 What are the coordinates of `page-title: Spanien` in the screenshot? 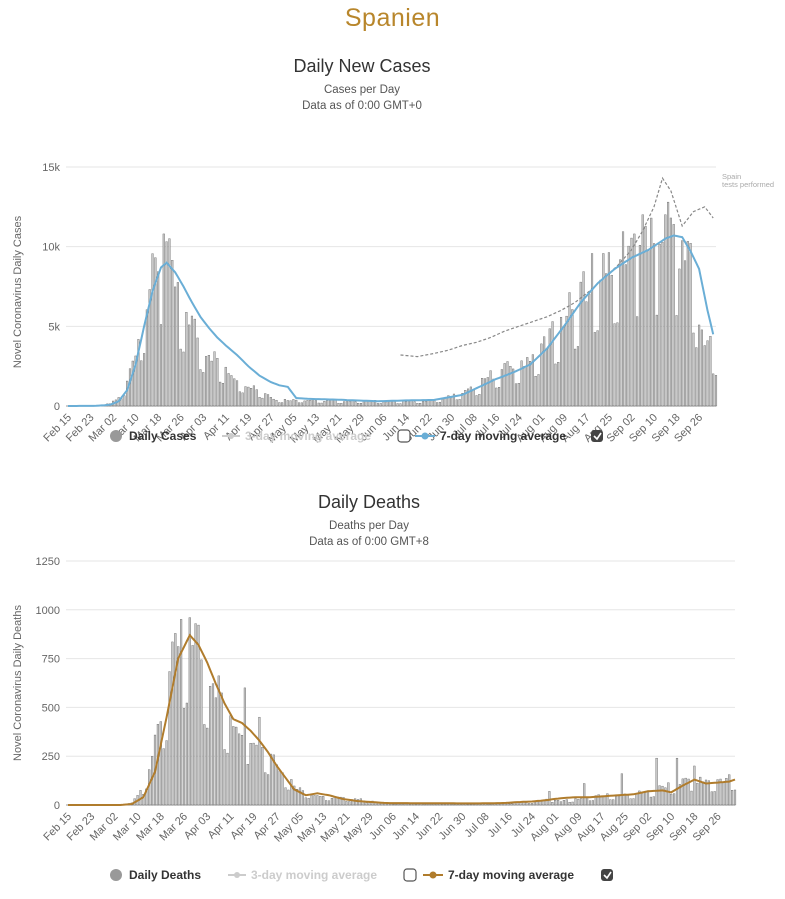 It's located at (392, 18).